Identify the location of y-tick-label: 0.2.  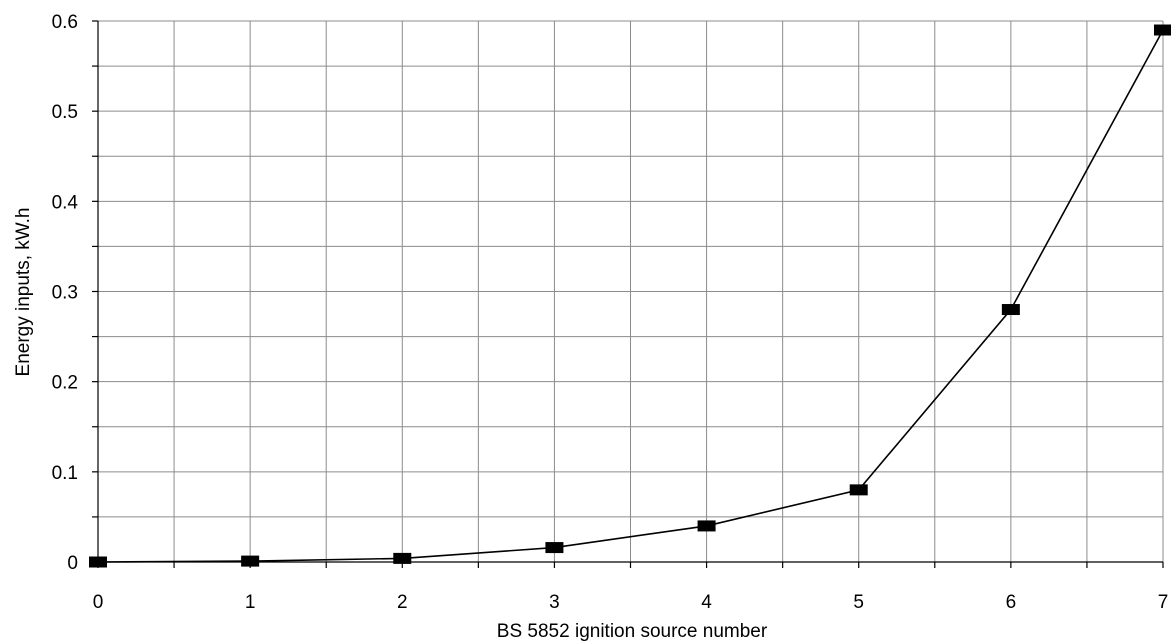
(65, 383).